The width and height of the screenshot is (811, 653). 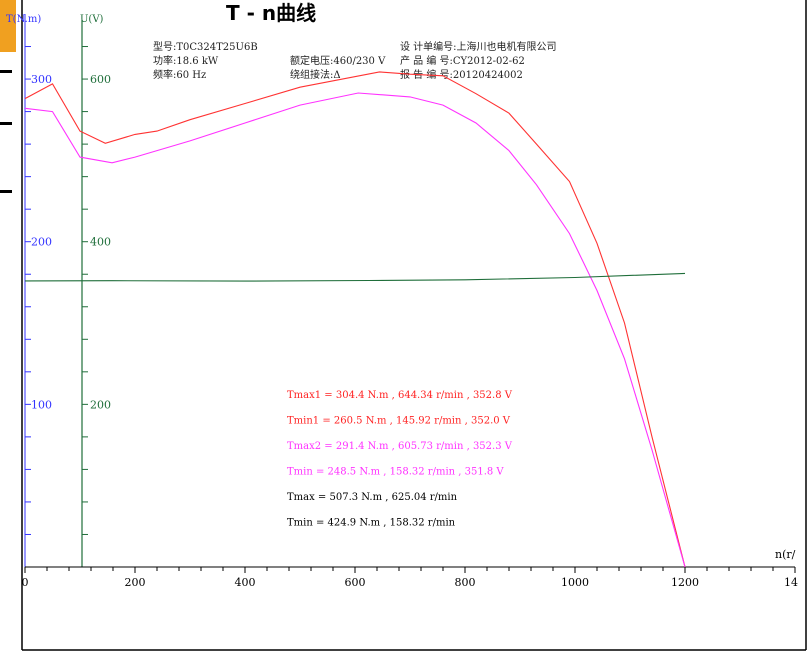 I want to click on info-power: 功率:18.6 kW, so click(x=186, y=60).